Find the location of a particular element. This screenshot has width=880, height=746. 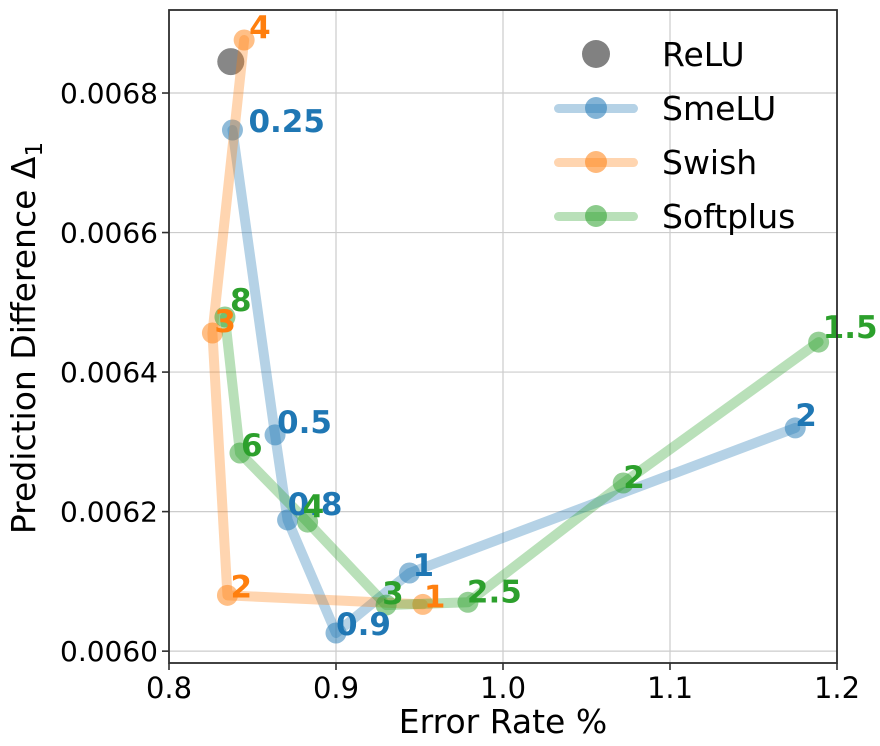

point-label-smelu: 0.25 is located at coordinates (286, 122).